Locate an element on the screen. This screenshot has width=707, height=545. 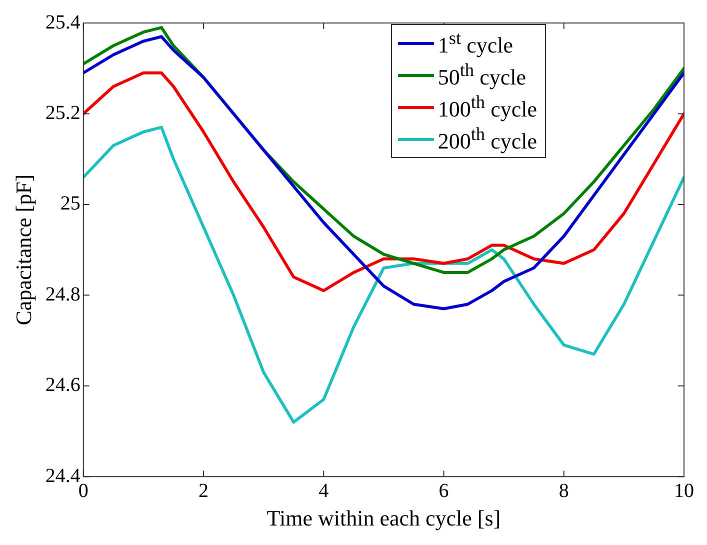
x-axis-title: Time within each cycle [s] is located at coordinates (383, 518).